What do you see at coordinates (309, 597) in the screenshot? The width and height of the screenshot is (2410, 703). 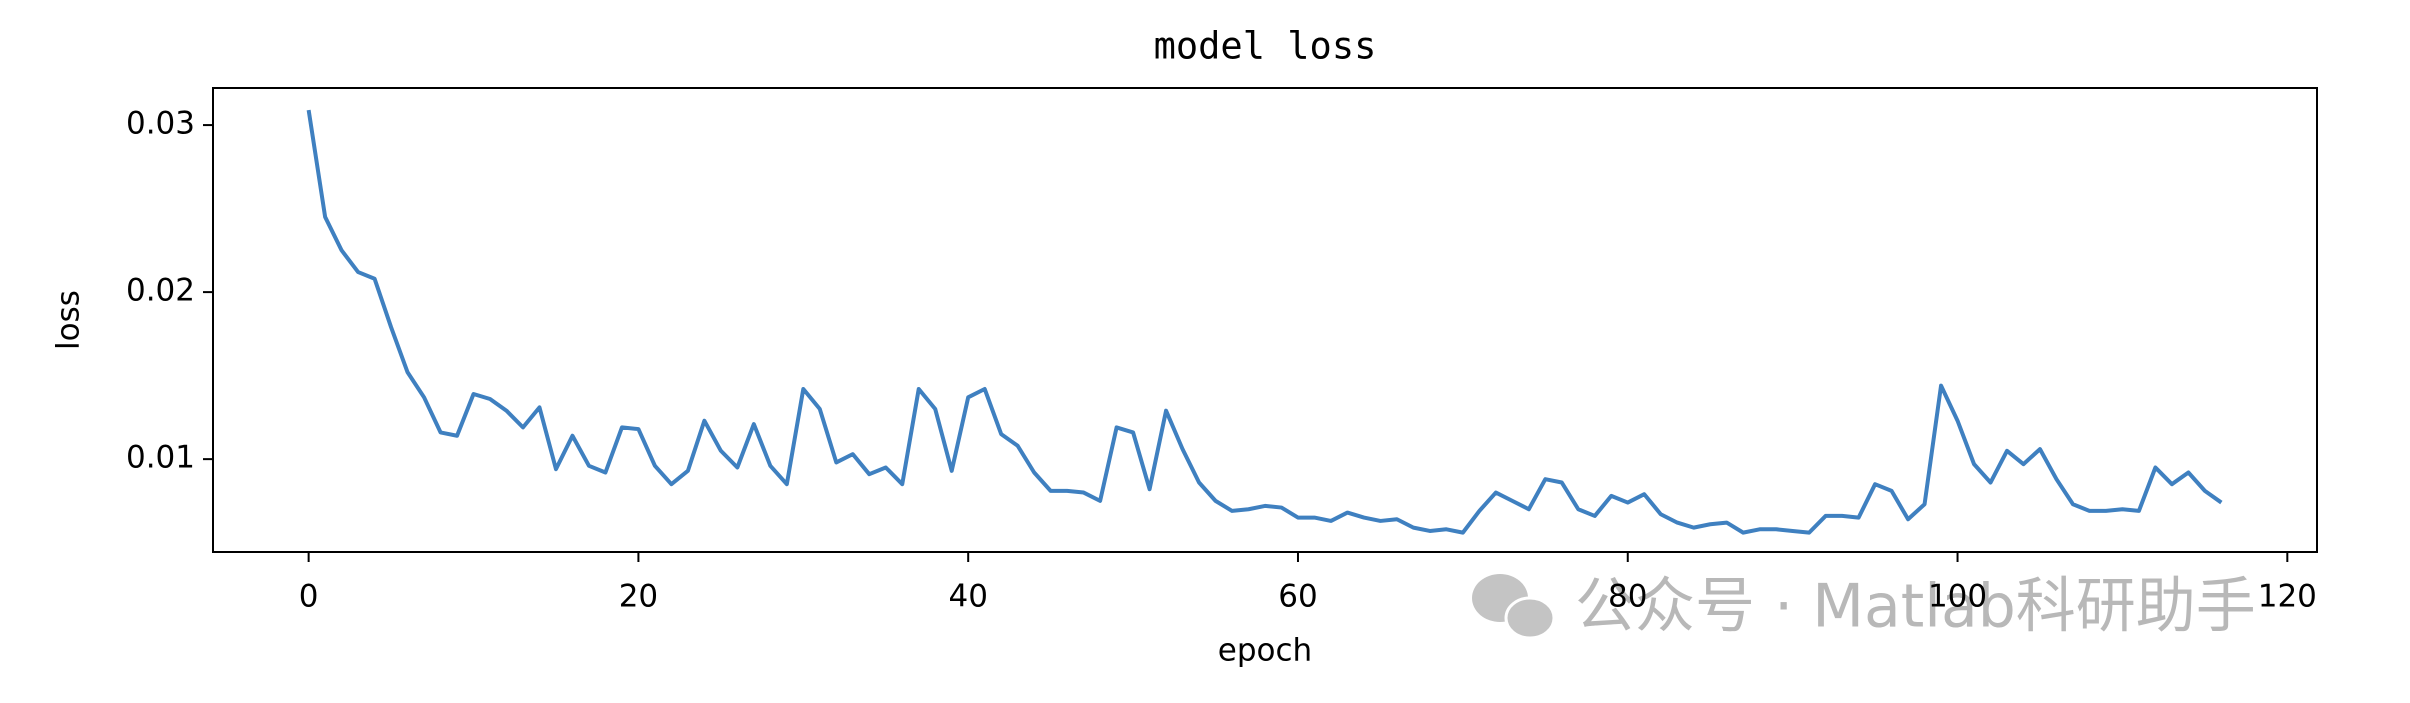 I see `x-tick-label: 0` at bounding box center [309, 597].